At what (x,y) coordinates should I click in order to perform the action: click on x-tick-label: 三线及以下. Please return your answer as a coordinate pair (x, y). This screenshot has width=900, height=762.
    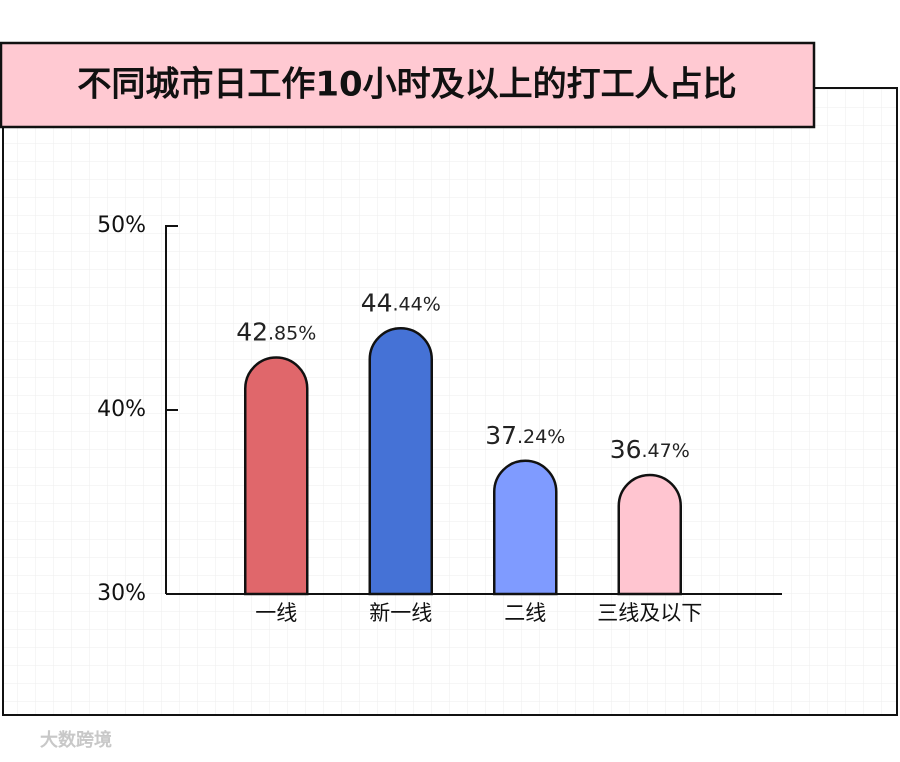
    Looking at the image, I should click on (649, 613).